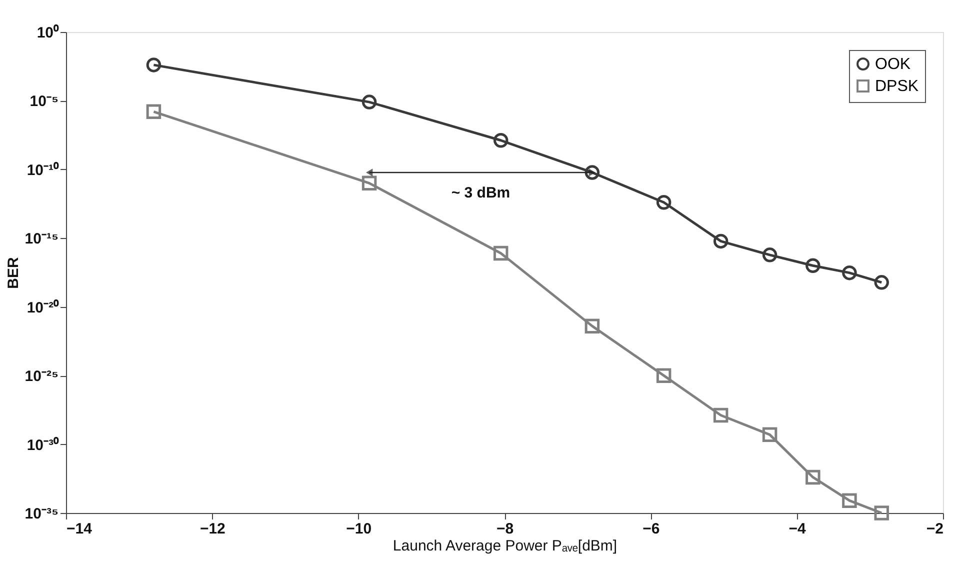  What do you see at coordinates (505, 529) in the screenshot?
I see `x-tick-label: −8` at bounding box center [505, 529].